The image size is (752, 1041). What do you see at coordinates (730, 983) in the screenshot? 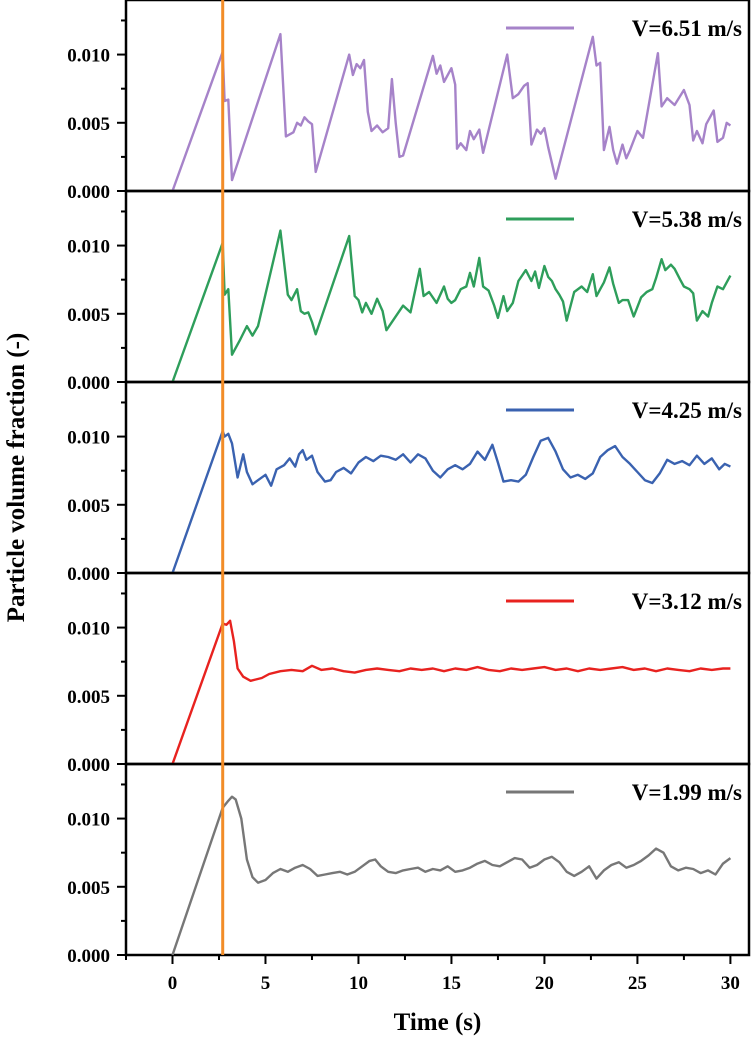
I see `x-tick-label: 30` at bounding box center [730, 983].